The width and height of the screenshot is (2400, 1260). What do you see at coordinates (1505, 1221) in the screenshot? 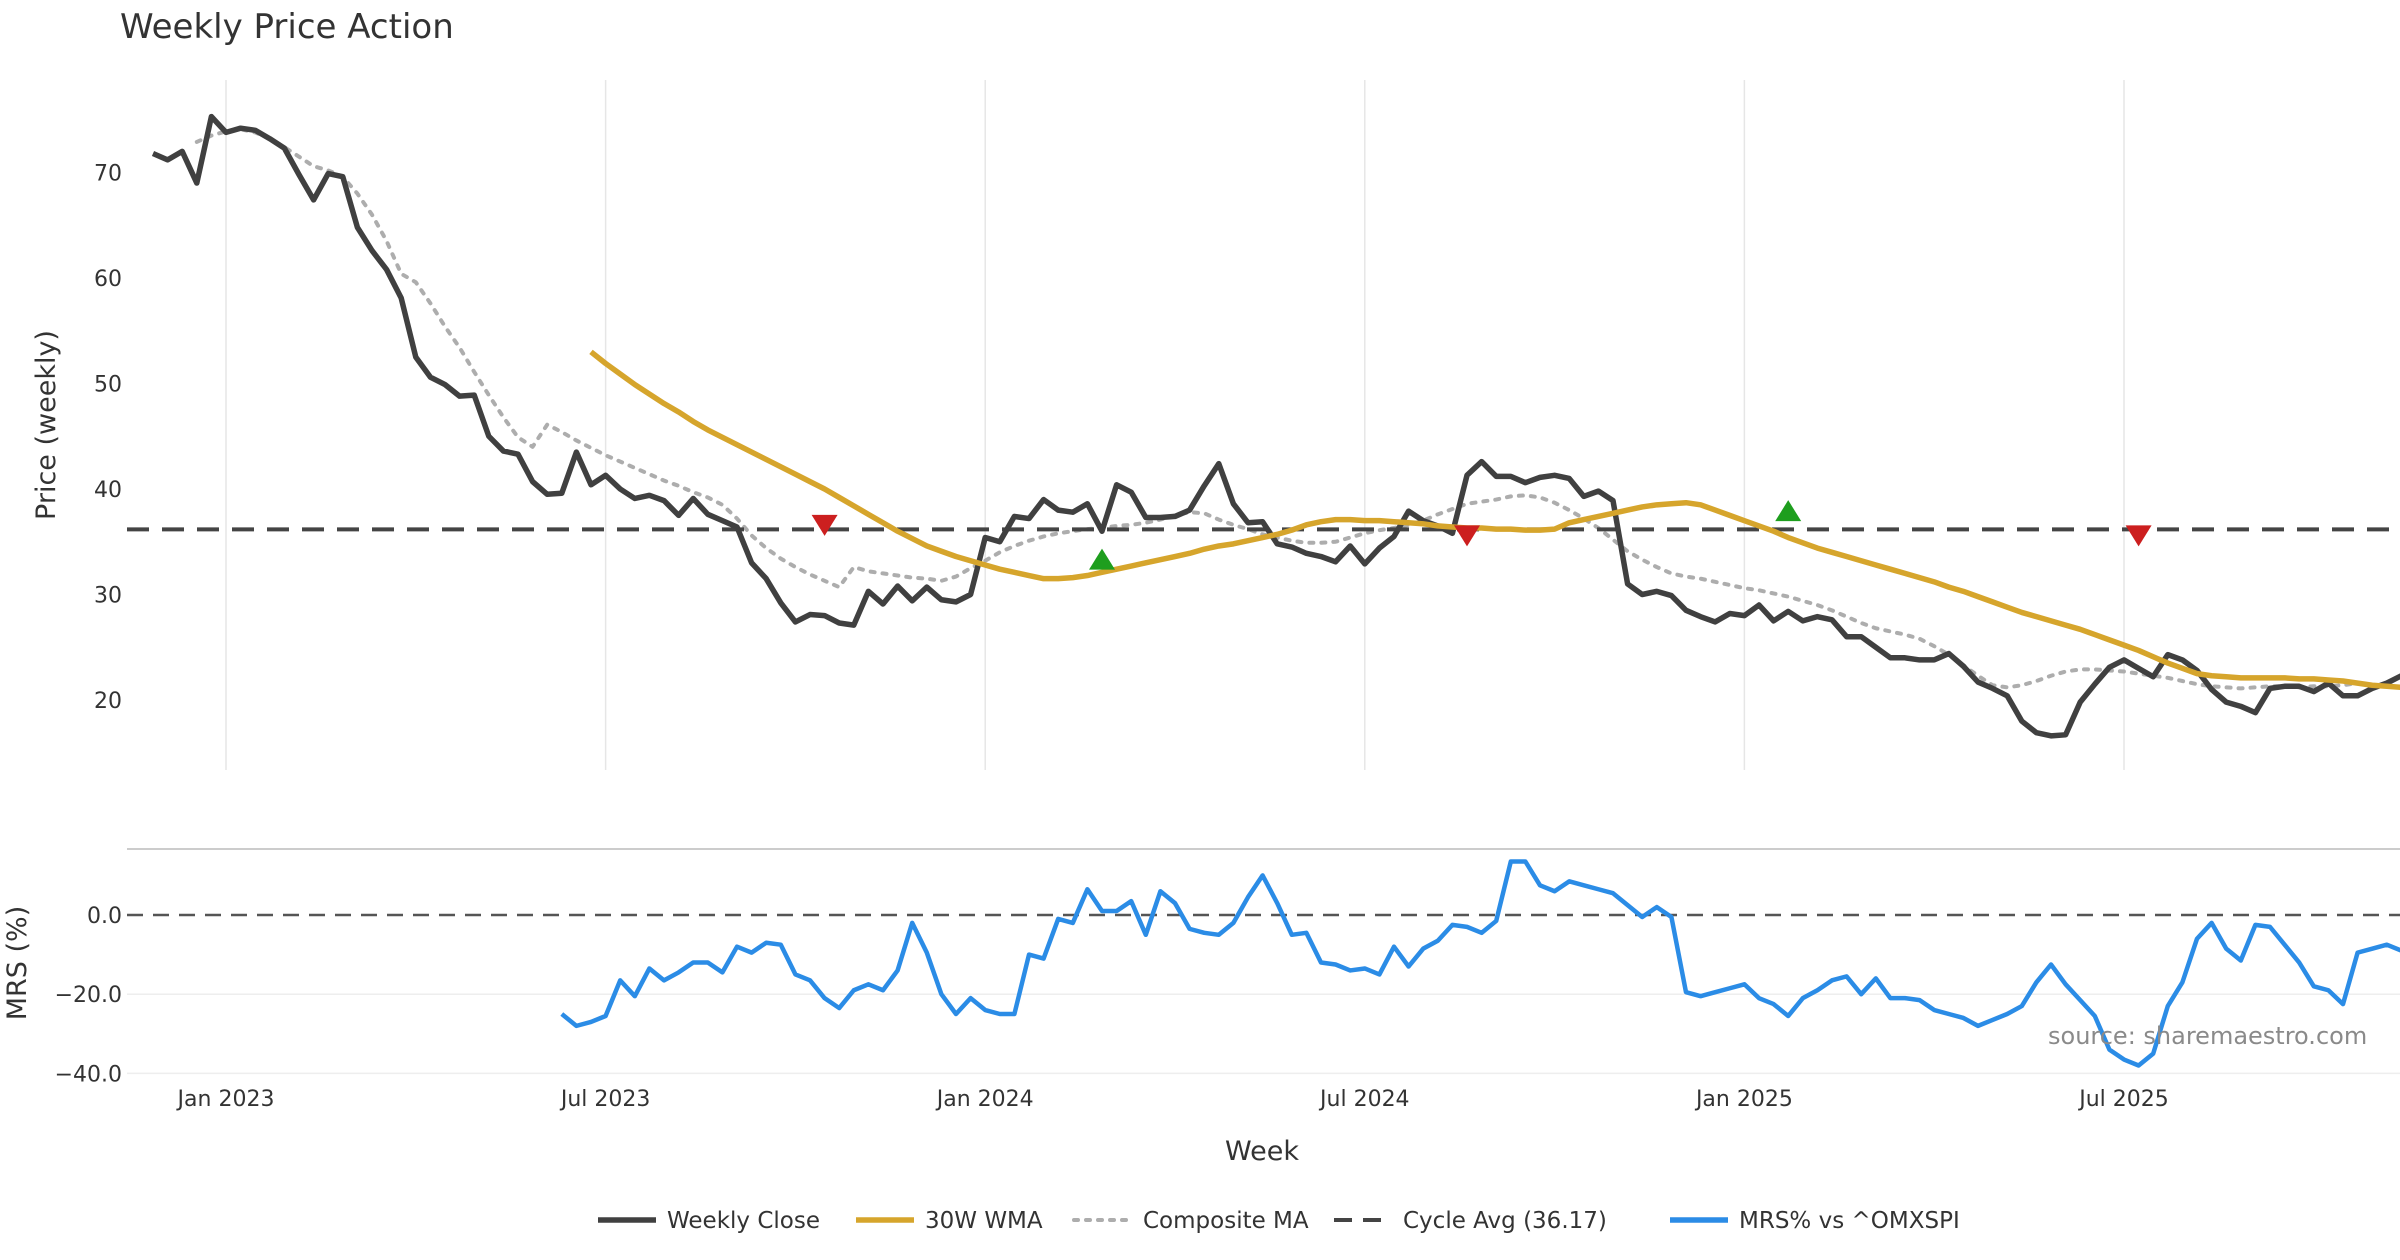
I see `legend-entry: Cycle Avg (36.17)` at bounding box center [1505, 1221].